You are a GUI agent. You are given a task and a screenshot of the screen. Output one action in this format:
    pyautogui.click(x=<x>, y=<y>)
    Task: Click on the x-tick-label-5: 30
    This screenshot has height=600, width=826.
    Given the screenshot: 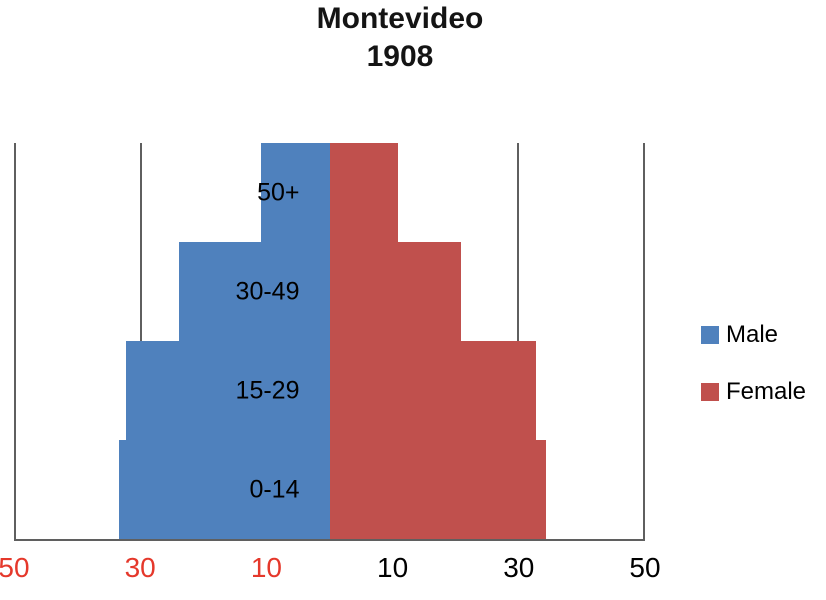 What is the action you would take?
    pyautogui.click(x=519, y=567)
    